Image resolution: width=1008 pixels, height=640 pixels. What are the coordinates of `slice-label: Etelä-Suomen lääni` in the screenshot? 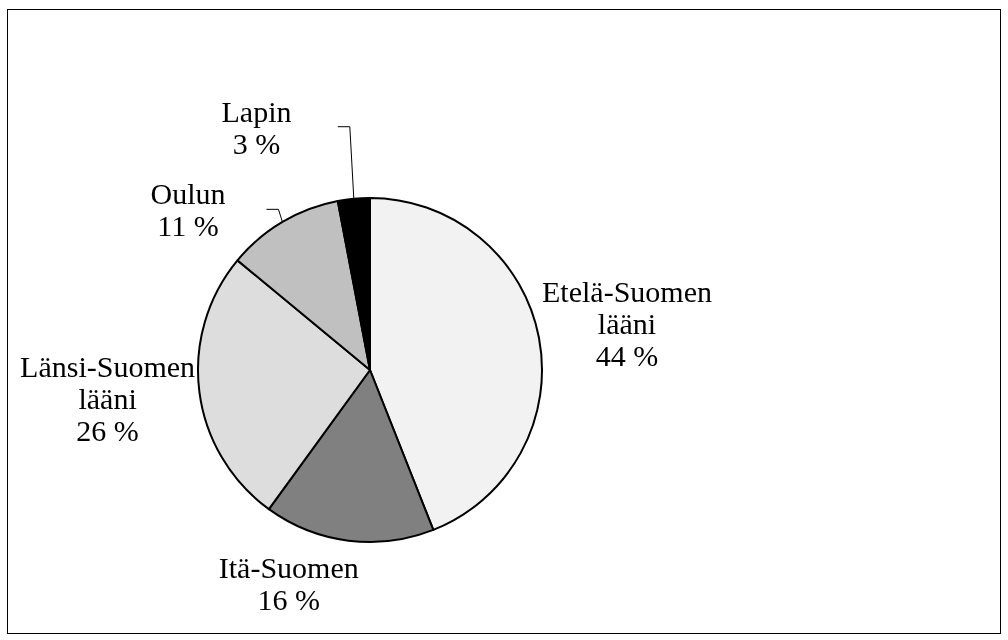 It's located at (627, 308).